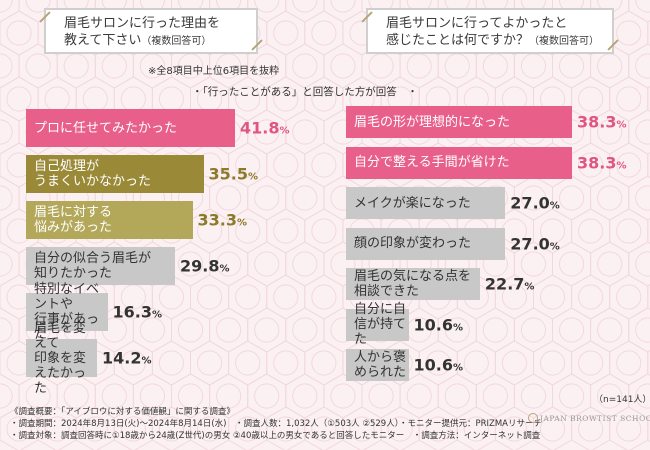  I want to click on bar-label: 自分で整える手間が省けた, so click(432, 162).